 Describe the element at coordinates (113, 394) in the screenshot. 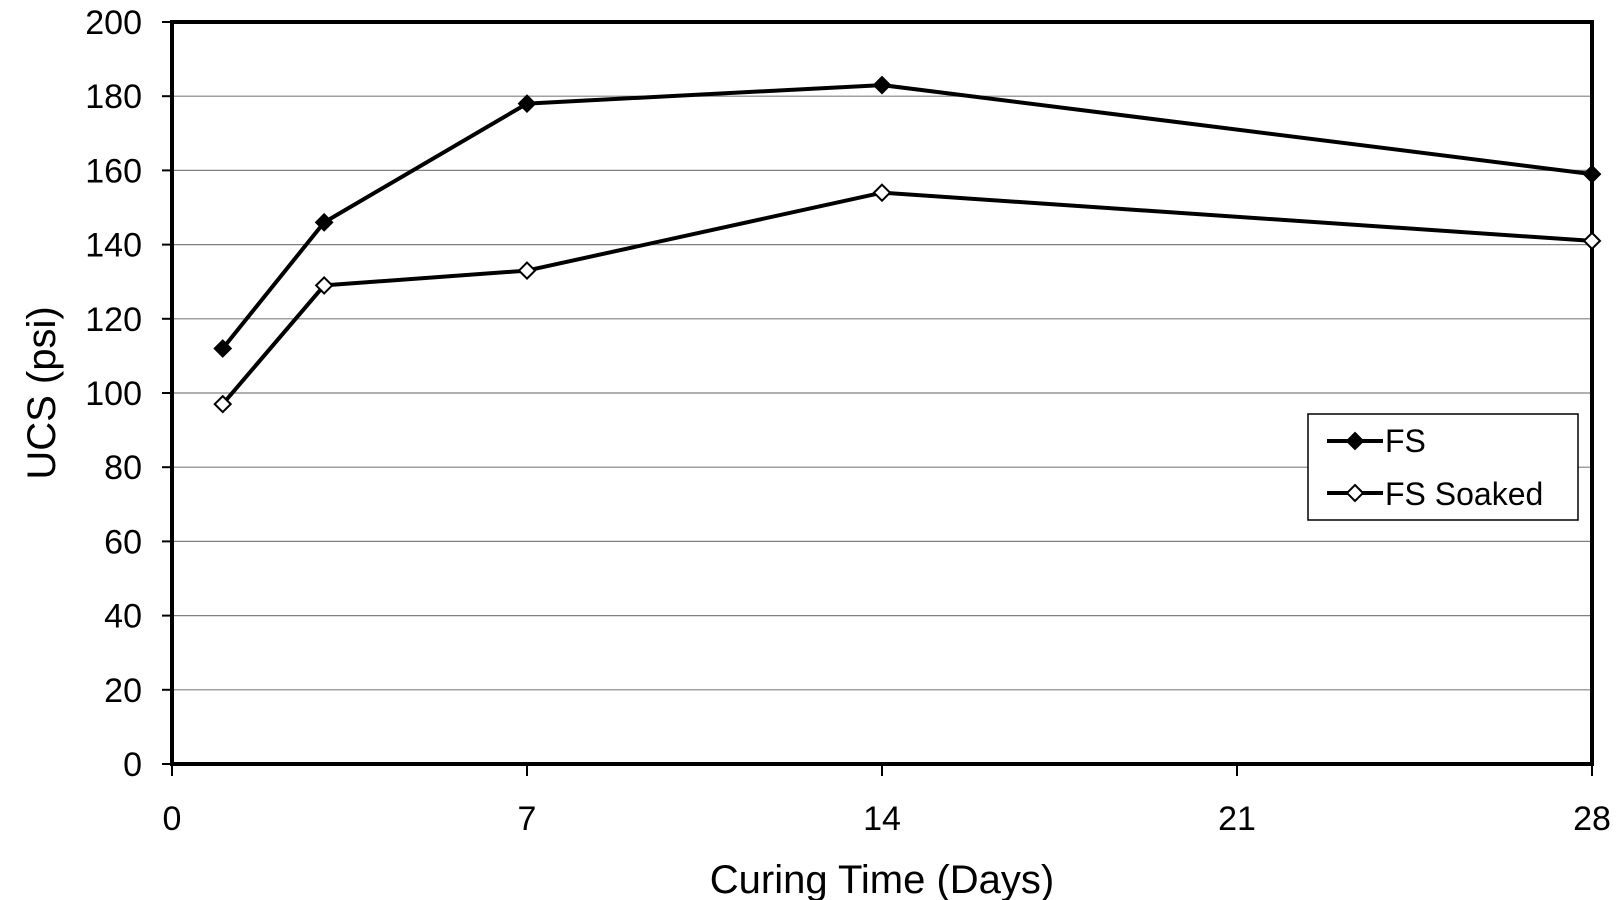

I see `y-tick-label-100: 100` at that location.